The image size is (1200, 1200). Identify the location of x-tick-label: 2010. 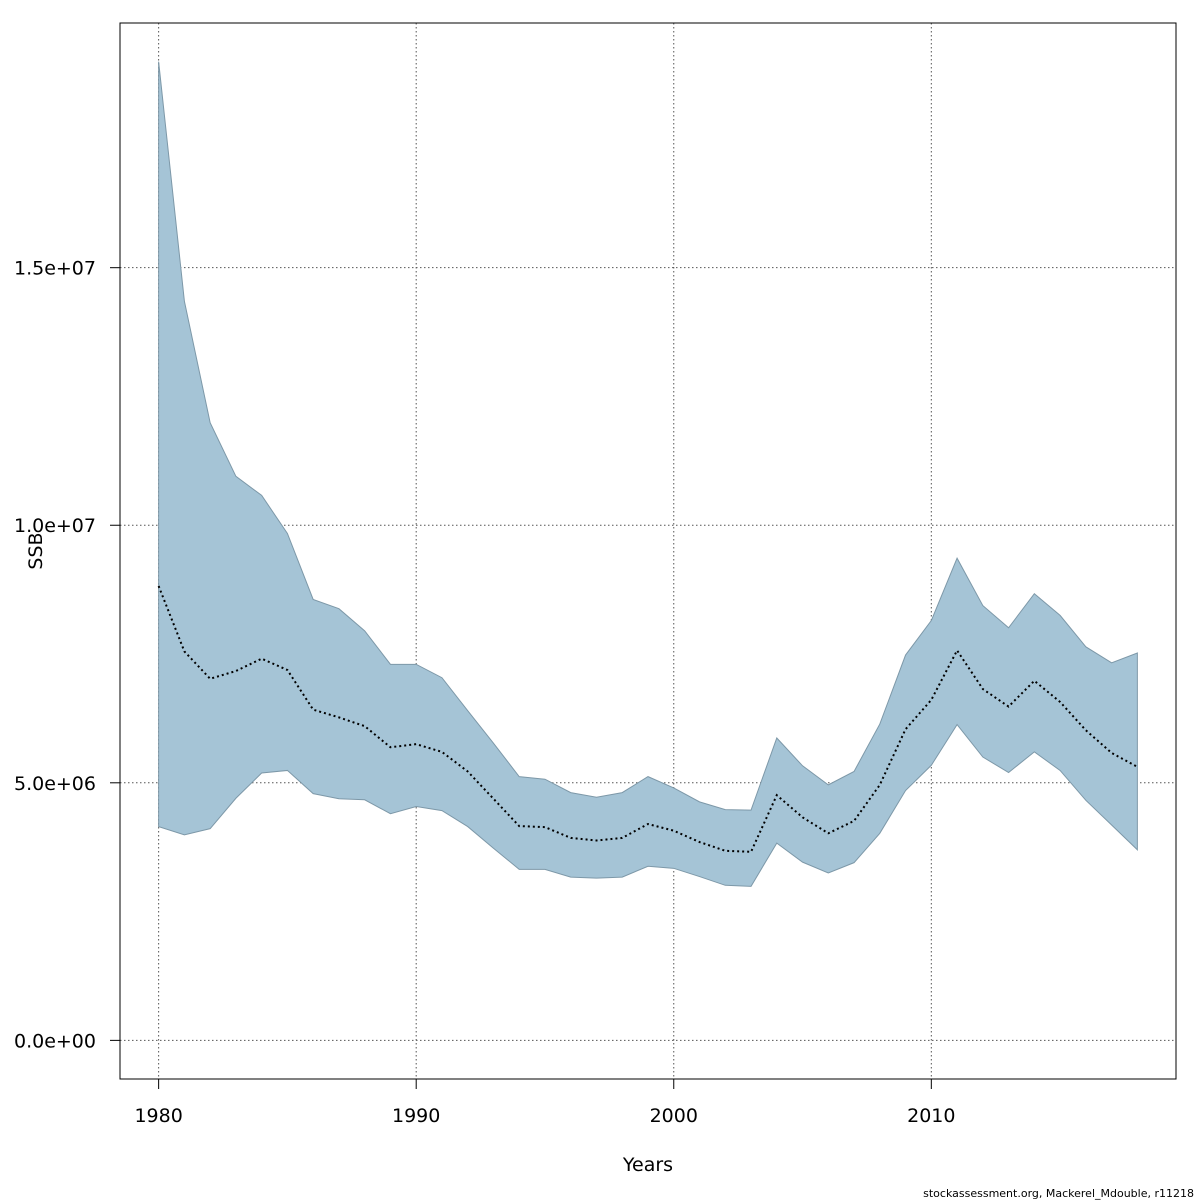
(931, 1116).